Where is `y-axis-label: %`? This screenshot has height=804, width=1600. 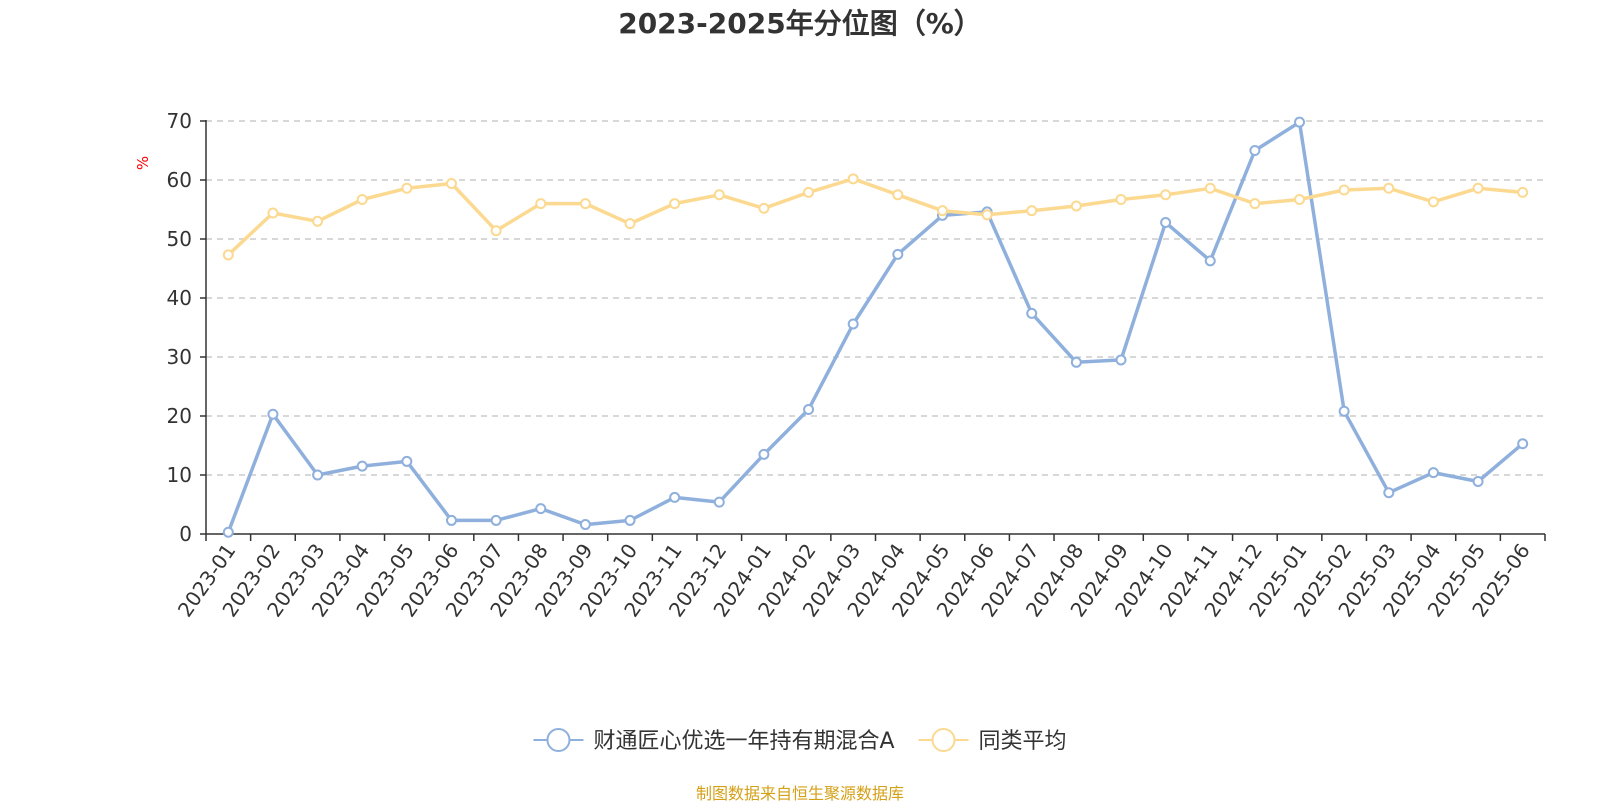 y-axis-label: % is located at coordinates (143, 163).